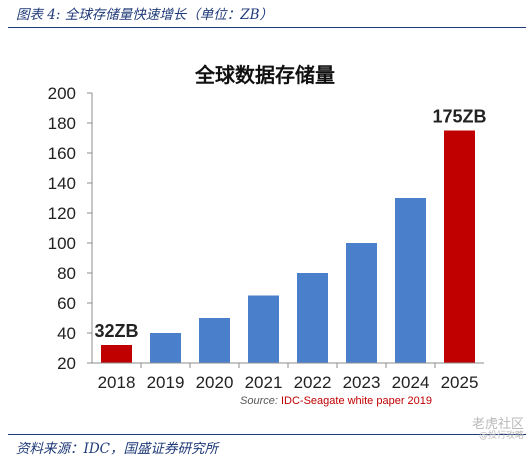  I want to click on x-tick-label: 2022, so click(313, 382).